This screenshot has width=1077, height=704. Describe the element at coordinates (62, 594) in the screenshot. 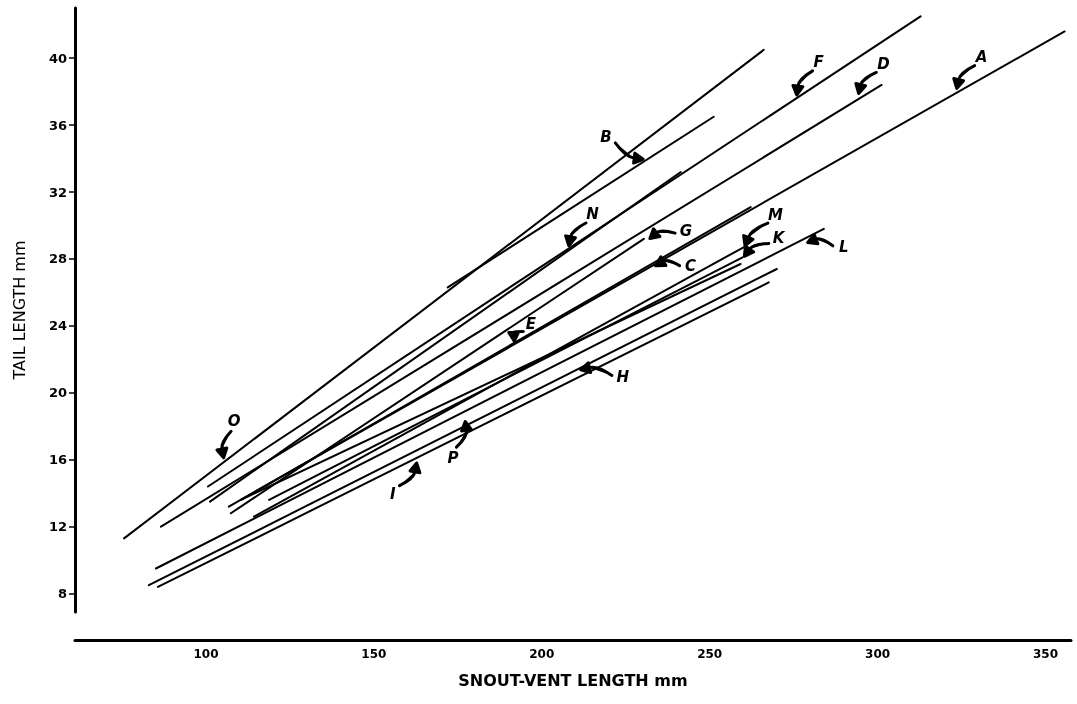

I see `y-tick-label: 8` at that location.